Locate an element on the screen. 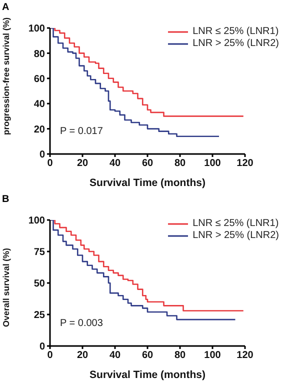  y-tick-label: 60 is located at coordinates (40, 79).